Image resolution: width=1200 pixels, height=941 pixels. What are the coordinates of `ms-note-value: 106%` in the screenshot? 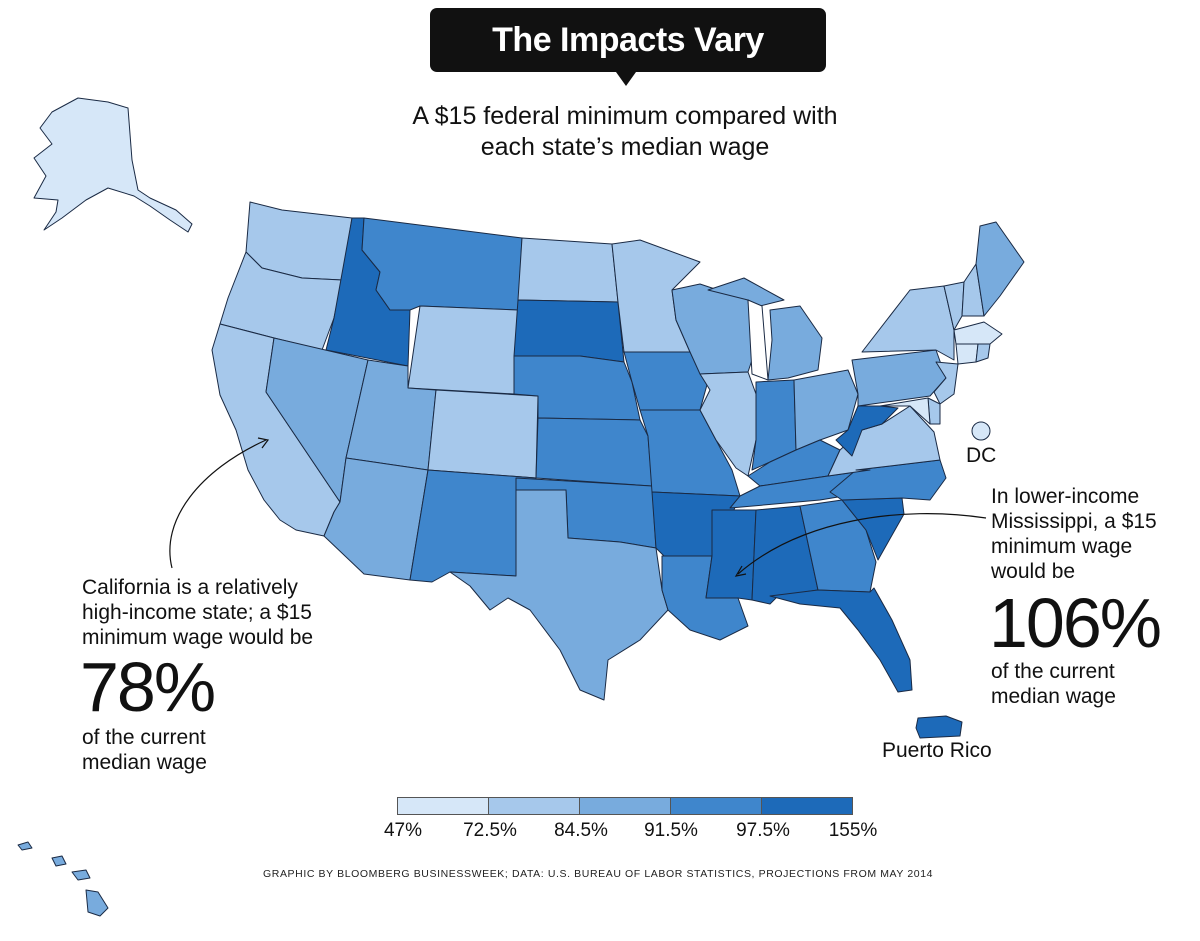 It's located at (1075, 623).